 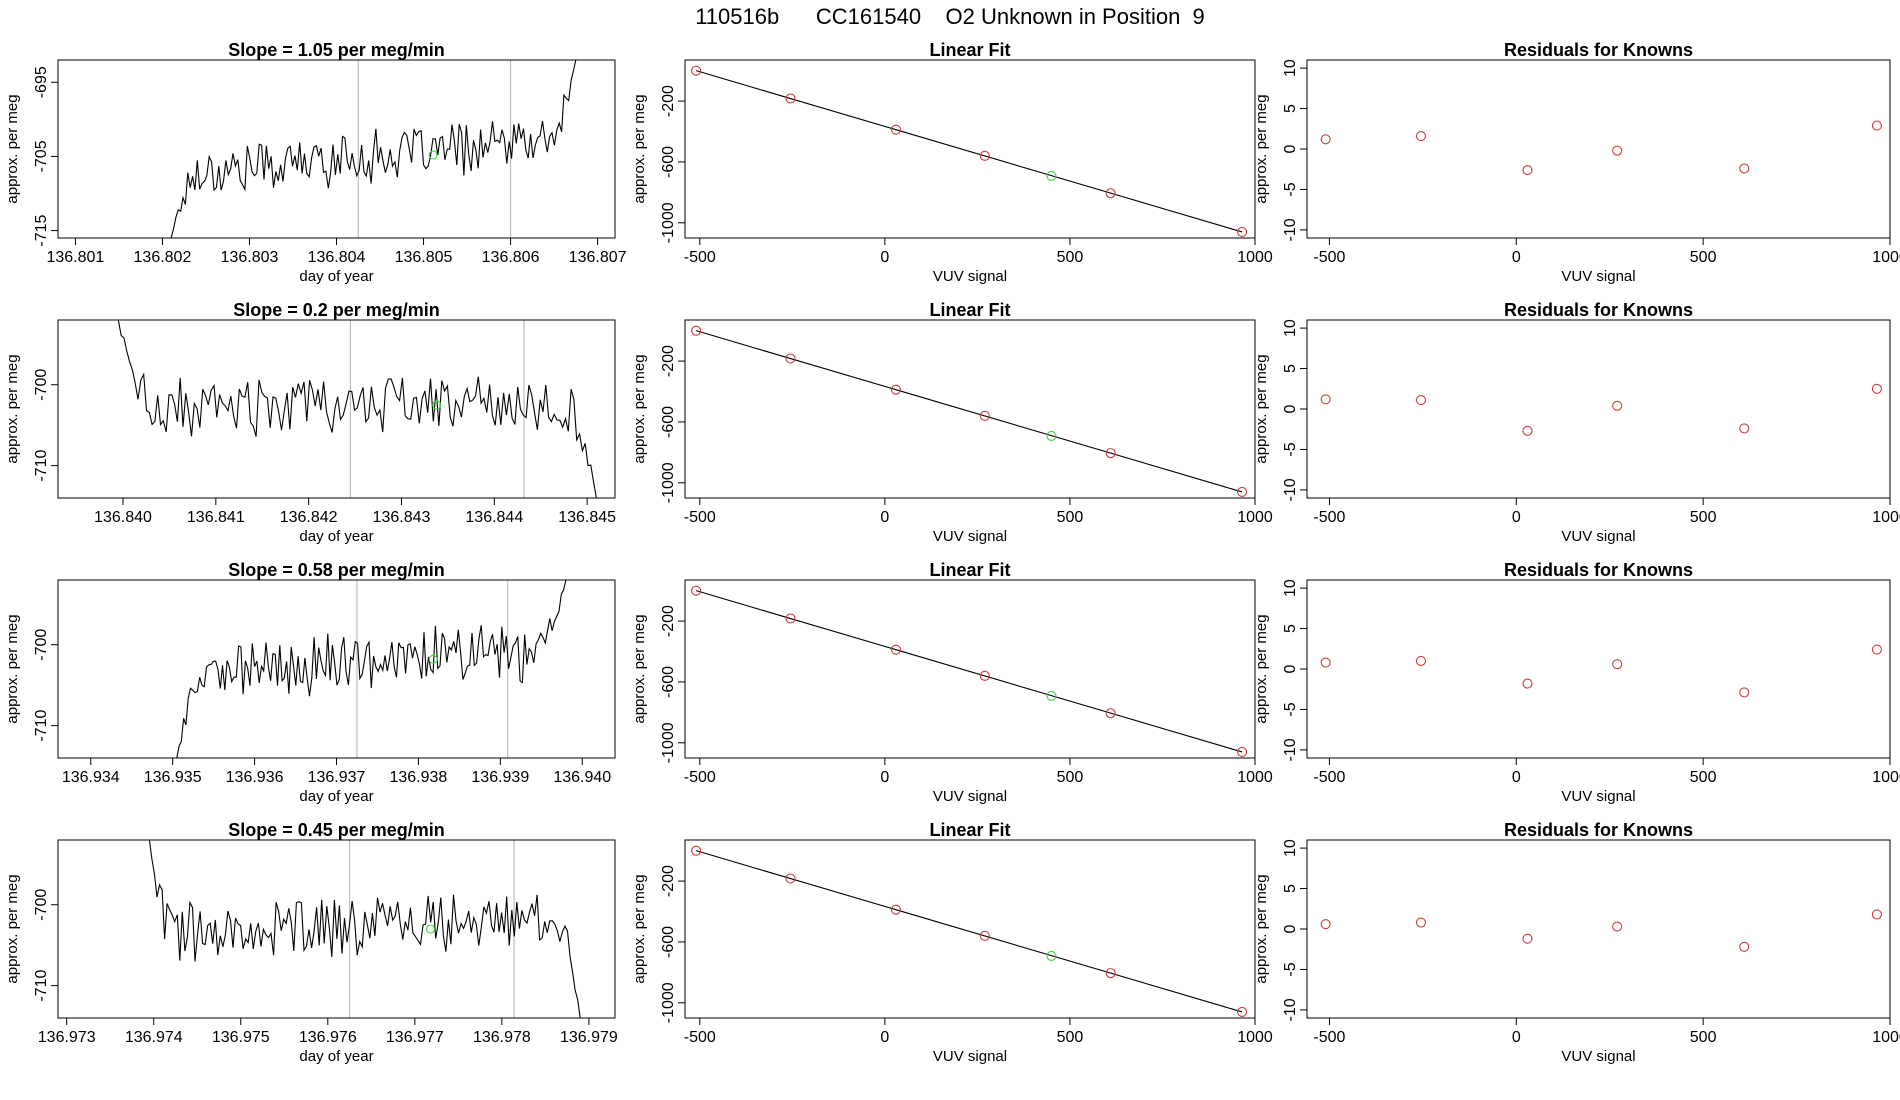 What do you see at coordinates (91, 777) in the screenshot?
I see `x-tick-label: 136.934` at bounding box center [91, 777].